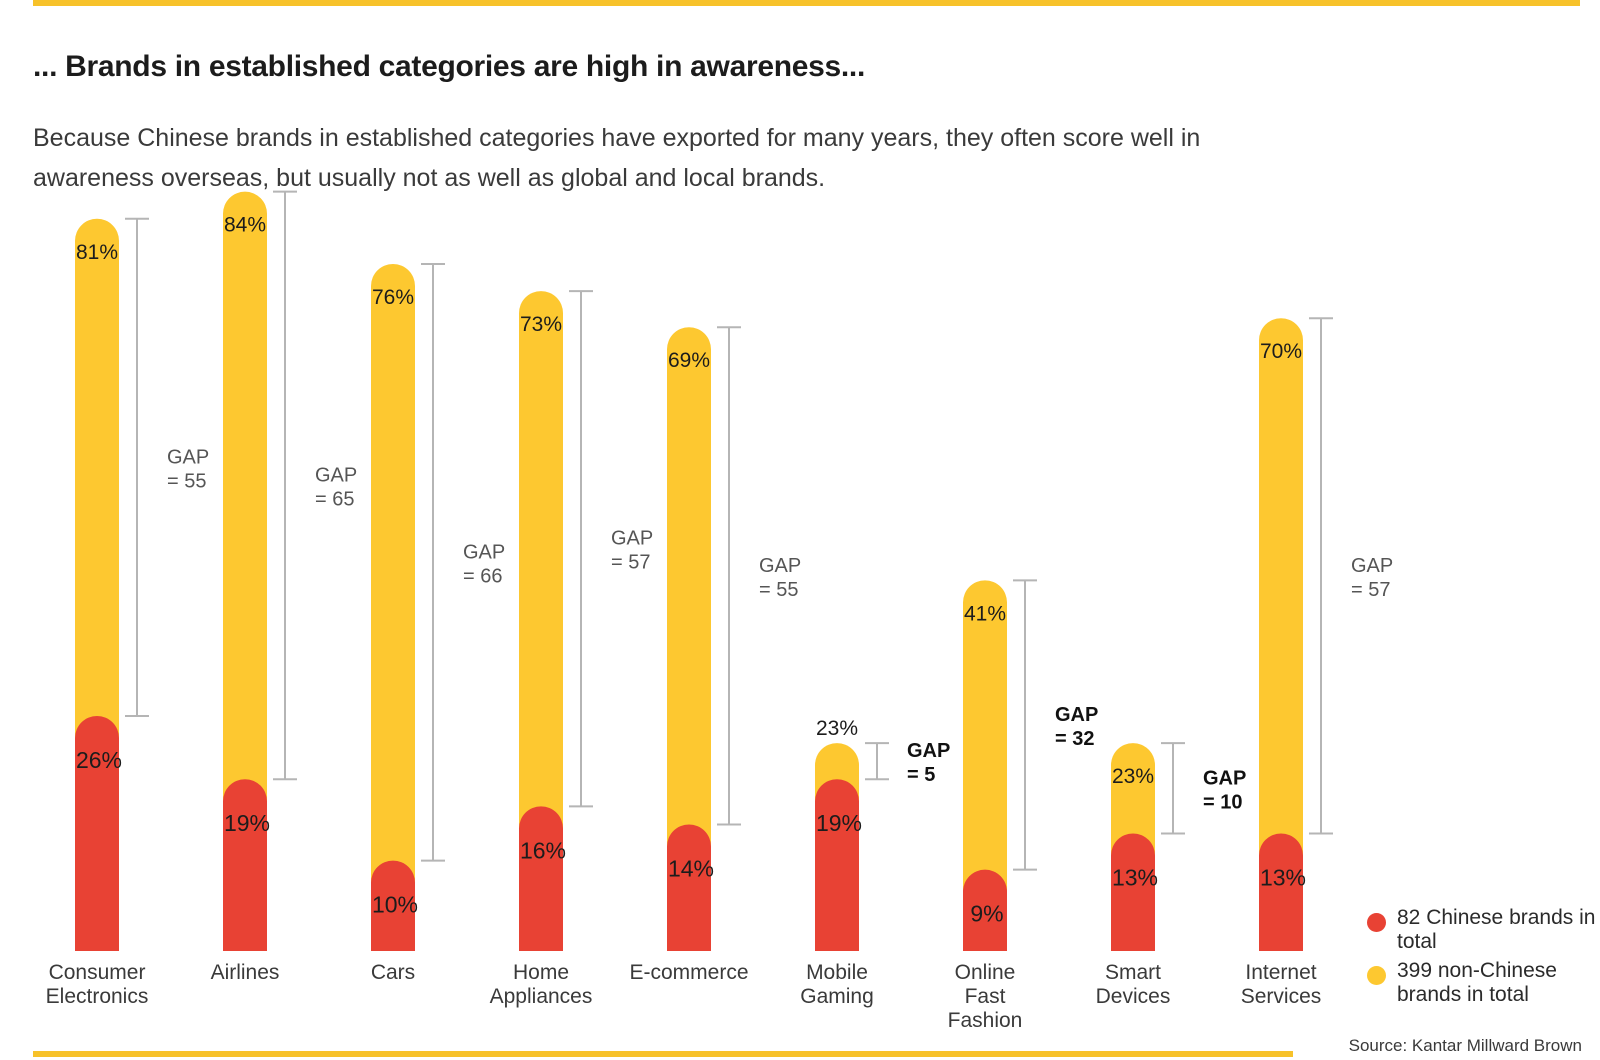 The height and width of the screenshot is (1060, 1600). What do you see at coordinates (928, 751) in the screenshot?
I see `gap-label-mobile-gaming: GAP` at bounding box center [928, 751].